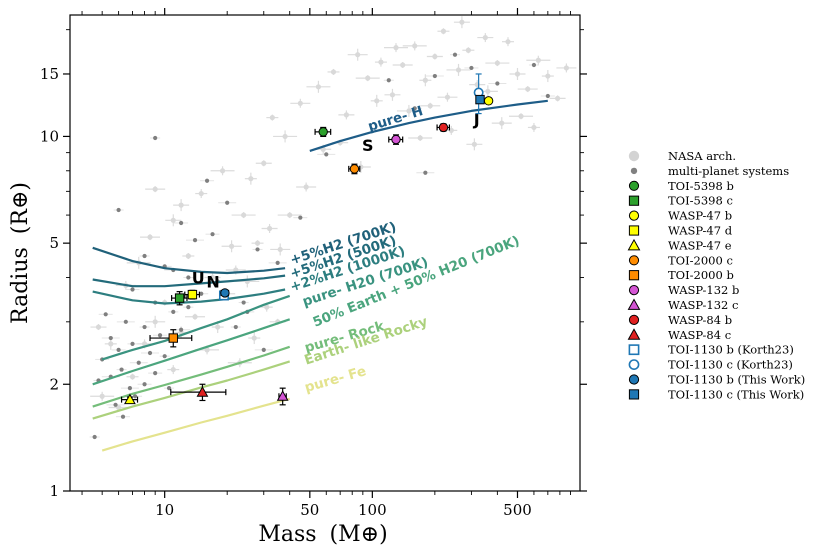 This screenshot has height=556, width=834. What do you see at coordinates (49, 74) in the screenshot?
I see `y-tick-label: 15` at bounding box center [49, 74].